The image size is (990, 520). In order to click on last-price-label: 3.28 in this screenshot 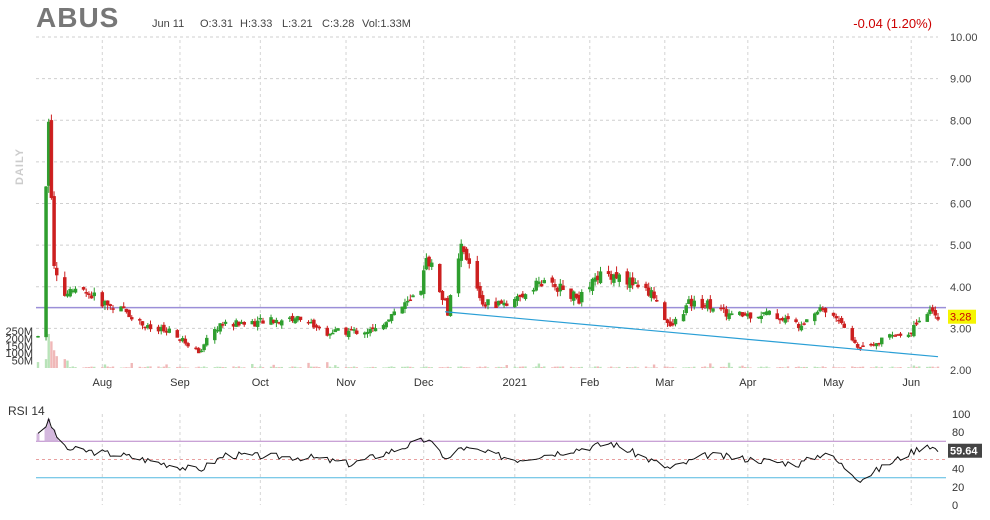, I will do `click(960, 318)`.